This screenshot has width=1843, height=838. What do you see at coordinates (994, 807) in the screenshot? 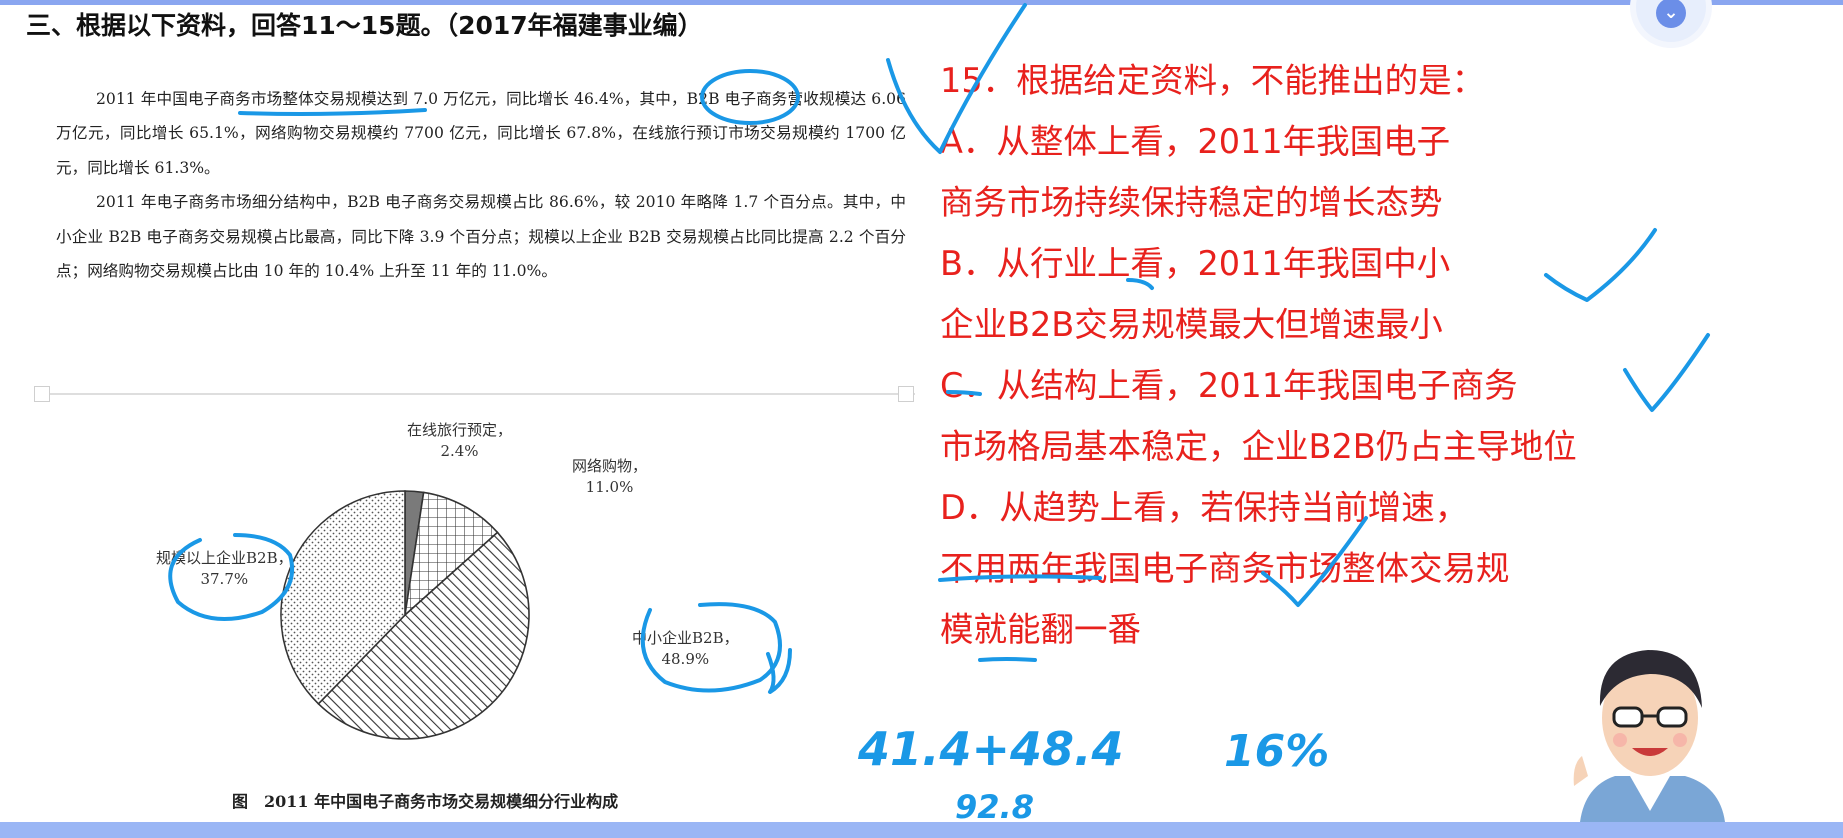
I see `handwritten-result: 92.8` at bounding box center [994, 807].